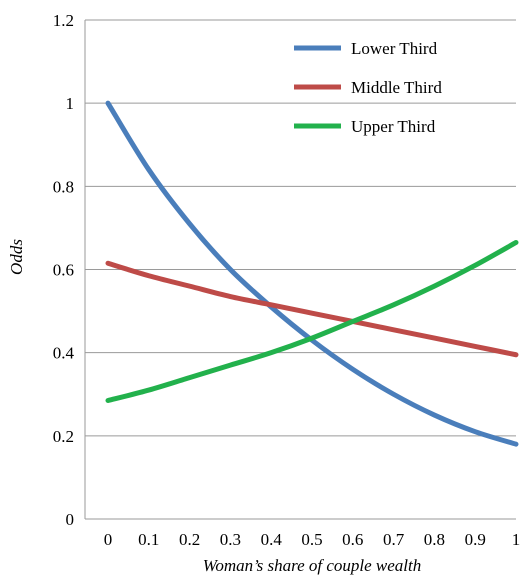 The height and width of the screenshot is (577, 531). Describe the element at coordinates (272, 539) in the screenshot. I see `x-tick-label: 0.4` at that location.